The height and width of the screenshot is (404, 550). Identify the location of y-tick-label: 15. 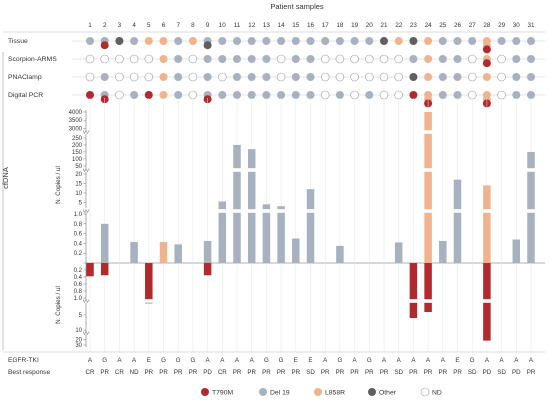
(78, 184).